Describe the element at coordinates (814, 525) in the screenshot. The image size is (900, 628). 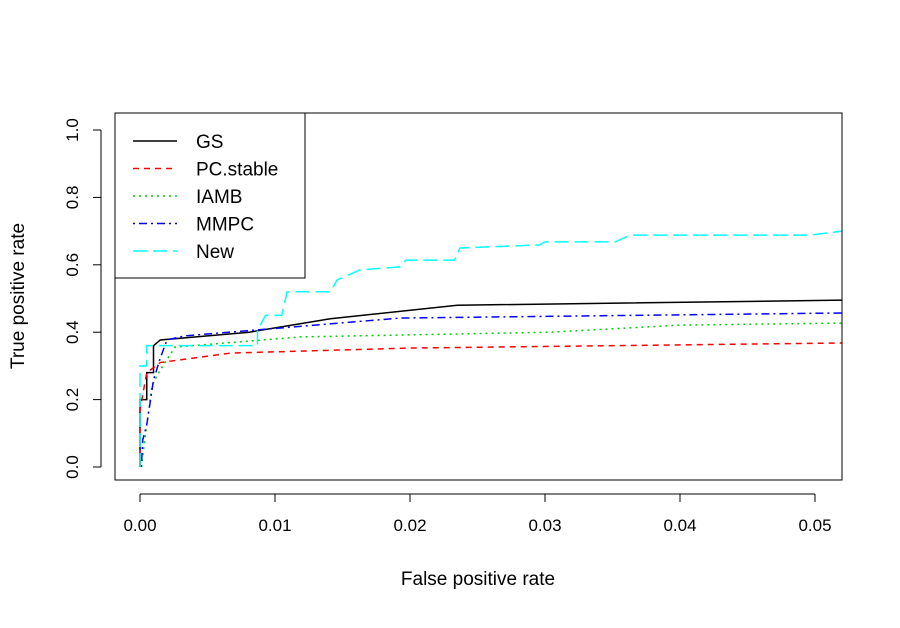
I see `x-tick-label: 0.05` at that location.